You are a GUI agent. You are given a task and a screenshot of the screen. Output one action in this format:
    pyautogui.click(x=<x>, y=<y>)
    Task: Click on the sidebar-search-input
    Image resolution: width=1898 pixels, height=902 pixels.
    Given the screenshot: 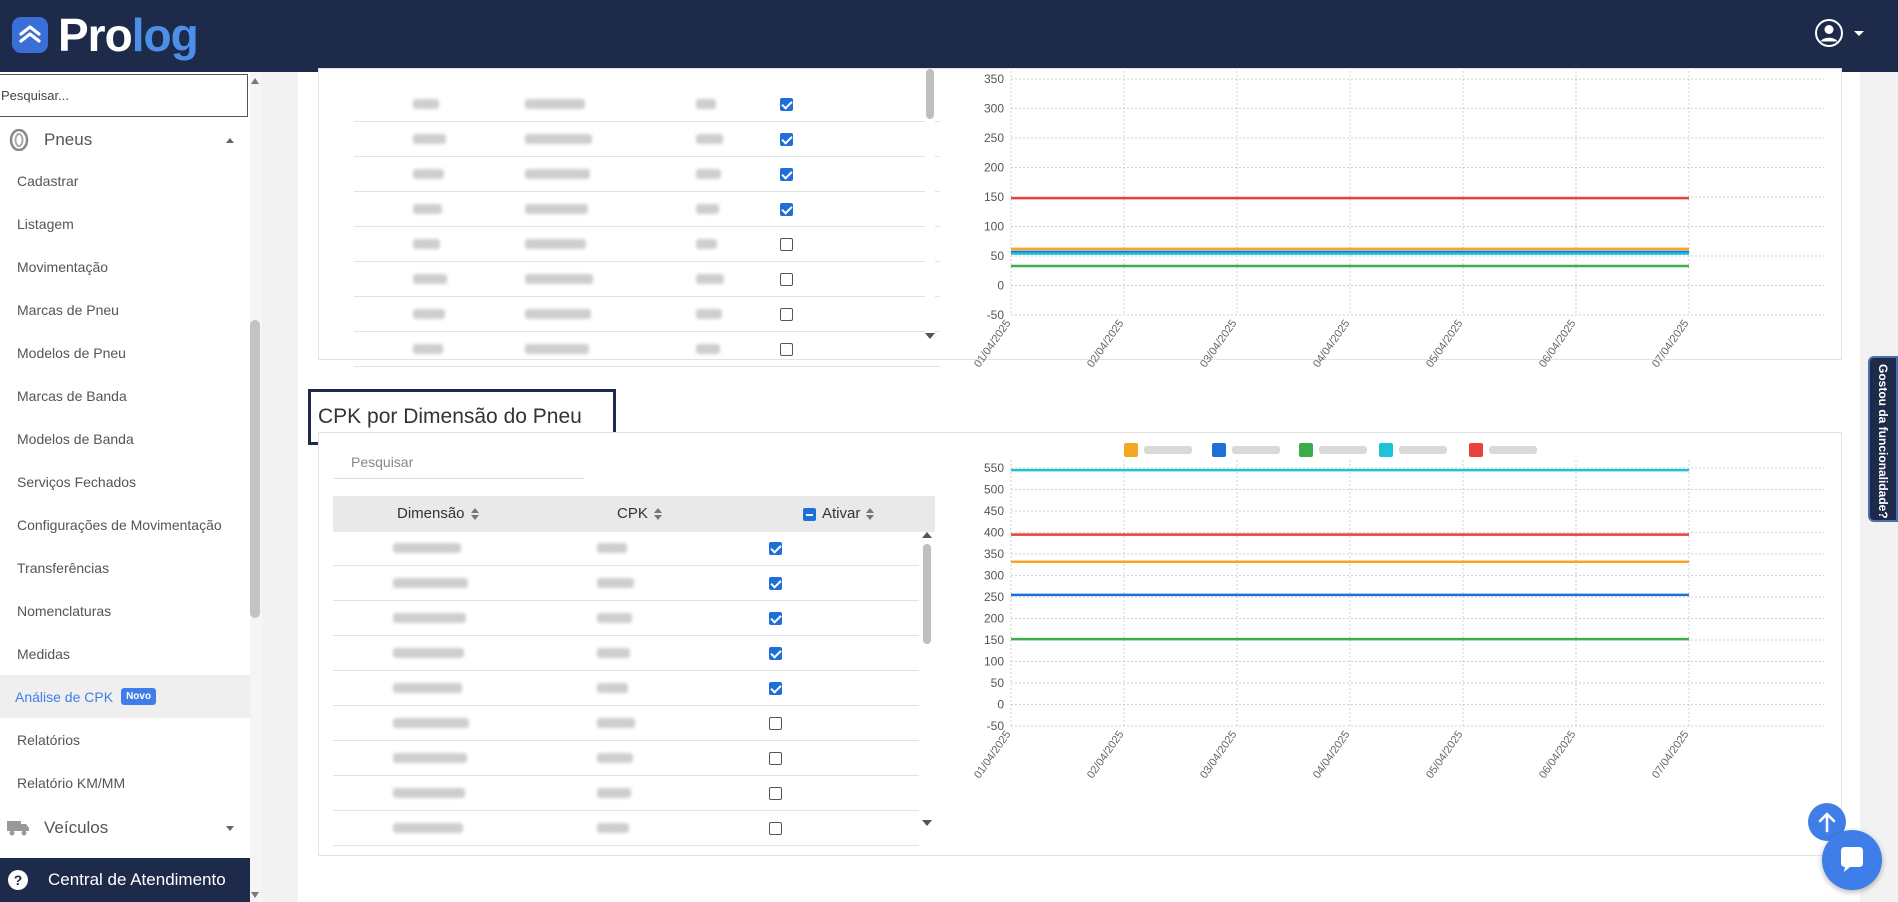 What is the action you would take?
    pyautogui.click(x=124, y=95)
    